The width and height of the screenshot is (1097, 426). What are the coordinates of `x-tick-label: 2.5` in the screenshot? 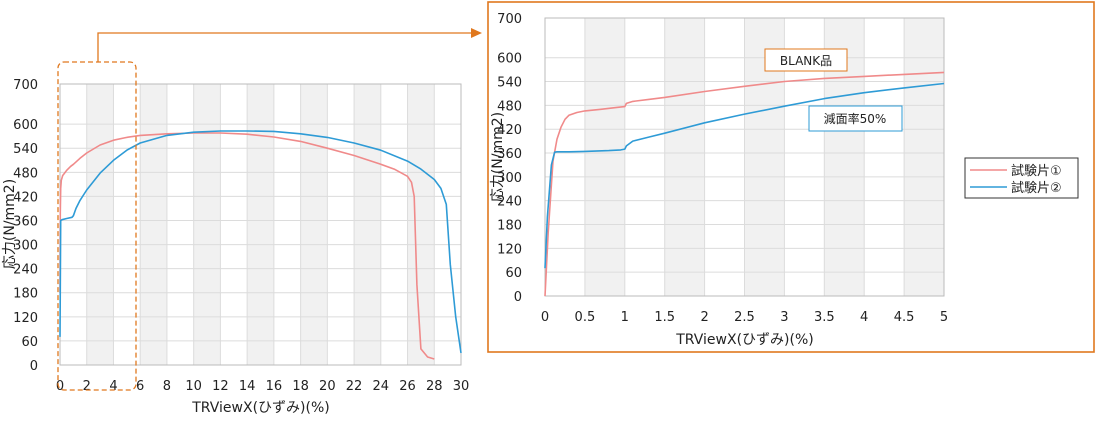 It's located at (744, 317).